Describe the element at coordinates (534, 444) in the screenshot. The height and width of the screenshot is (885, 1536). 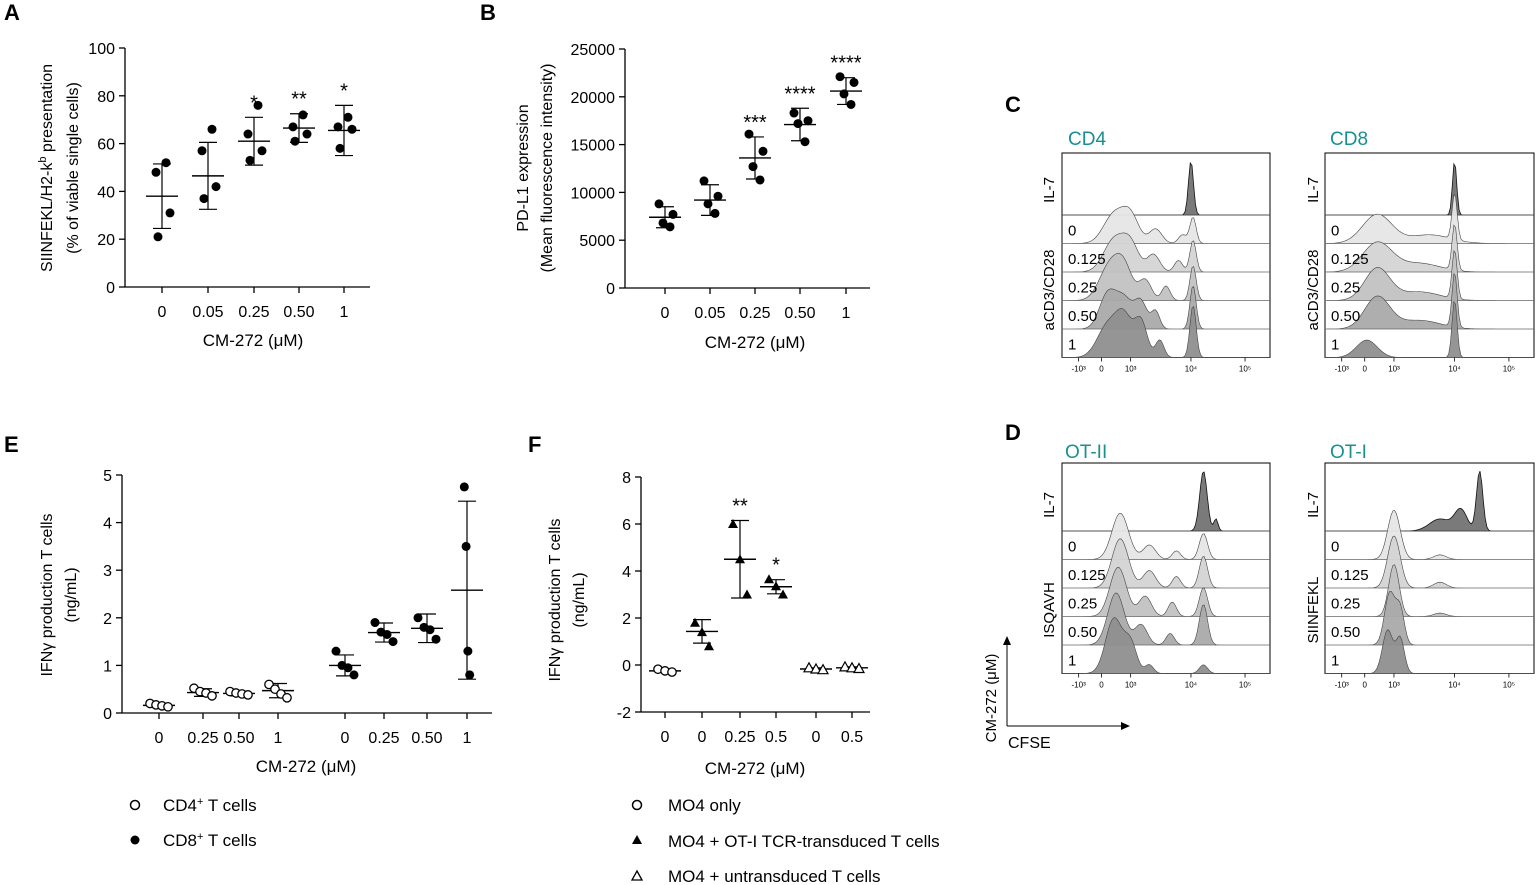
I see `panel-label-f: F` at that location.